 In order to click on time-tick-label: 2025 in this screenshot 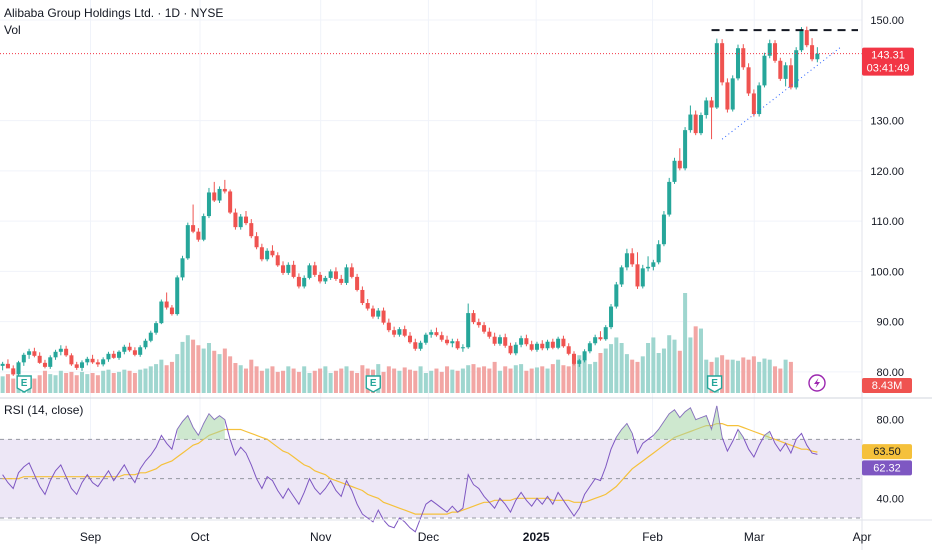, I will do `click(536, 537)`.